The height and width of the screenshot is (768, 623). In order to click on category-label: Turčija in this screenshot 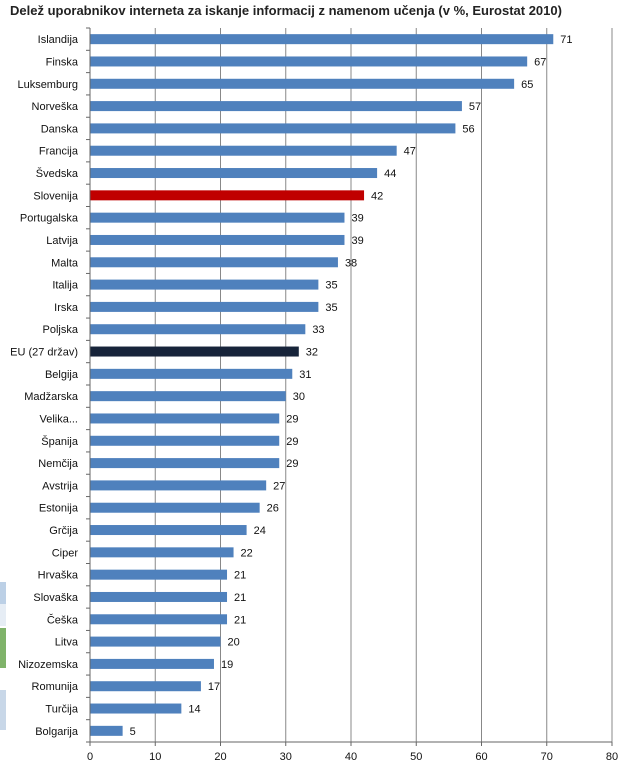, I will do `click(61, 710)`.